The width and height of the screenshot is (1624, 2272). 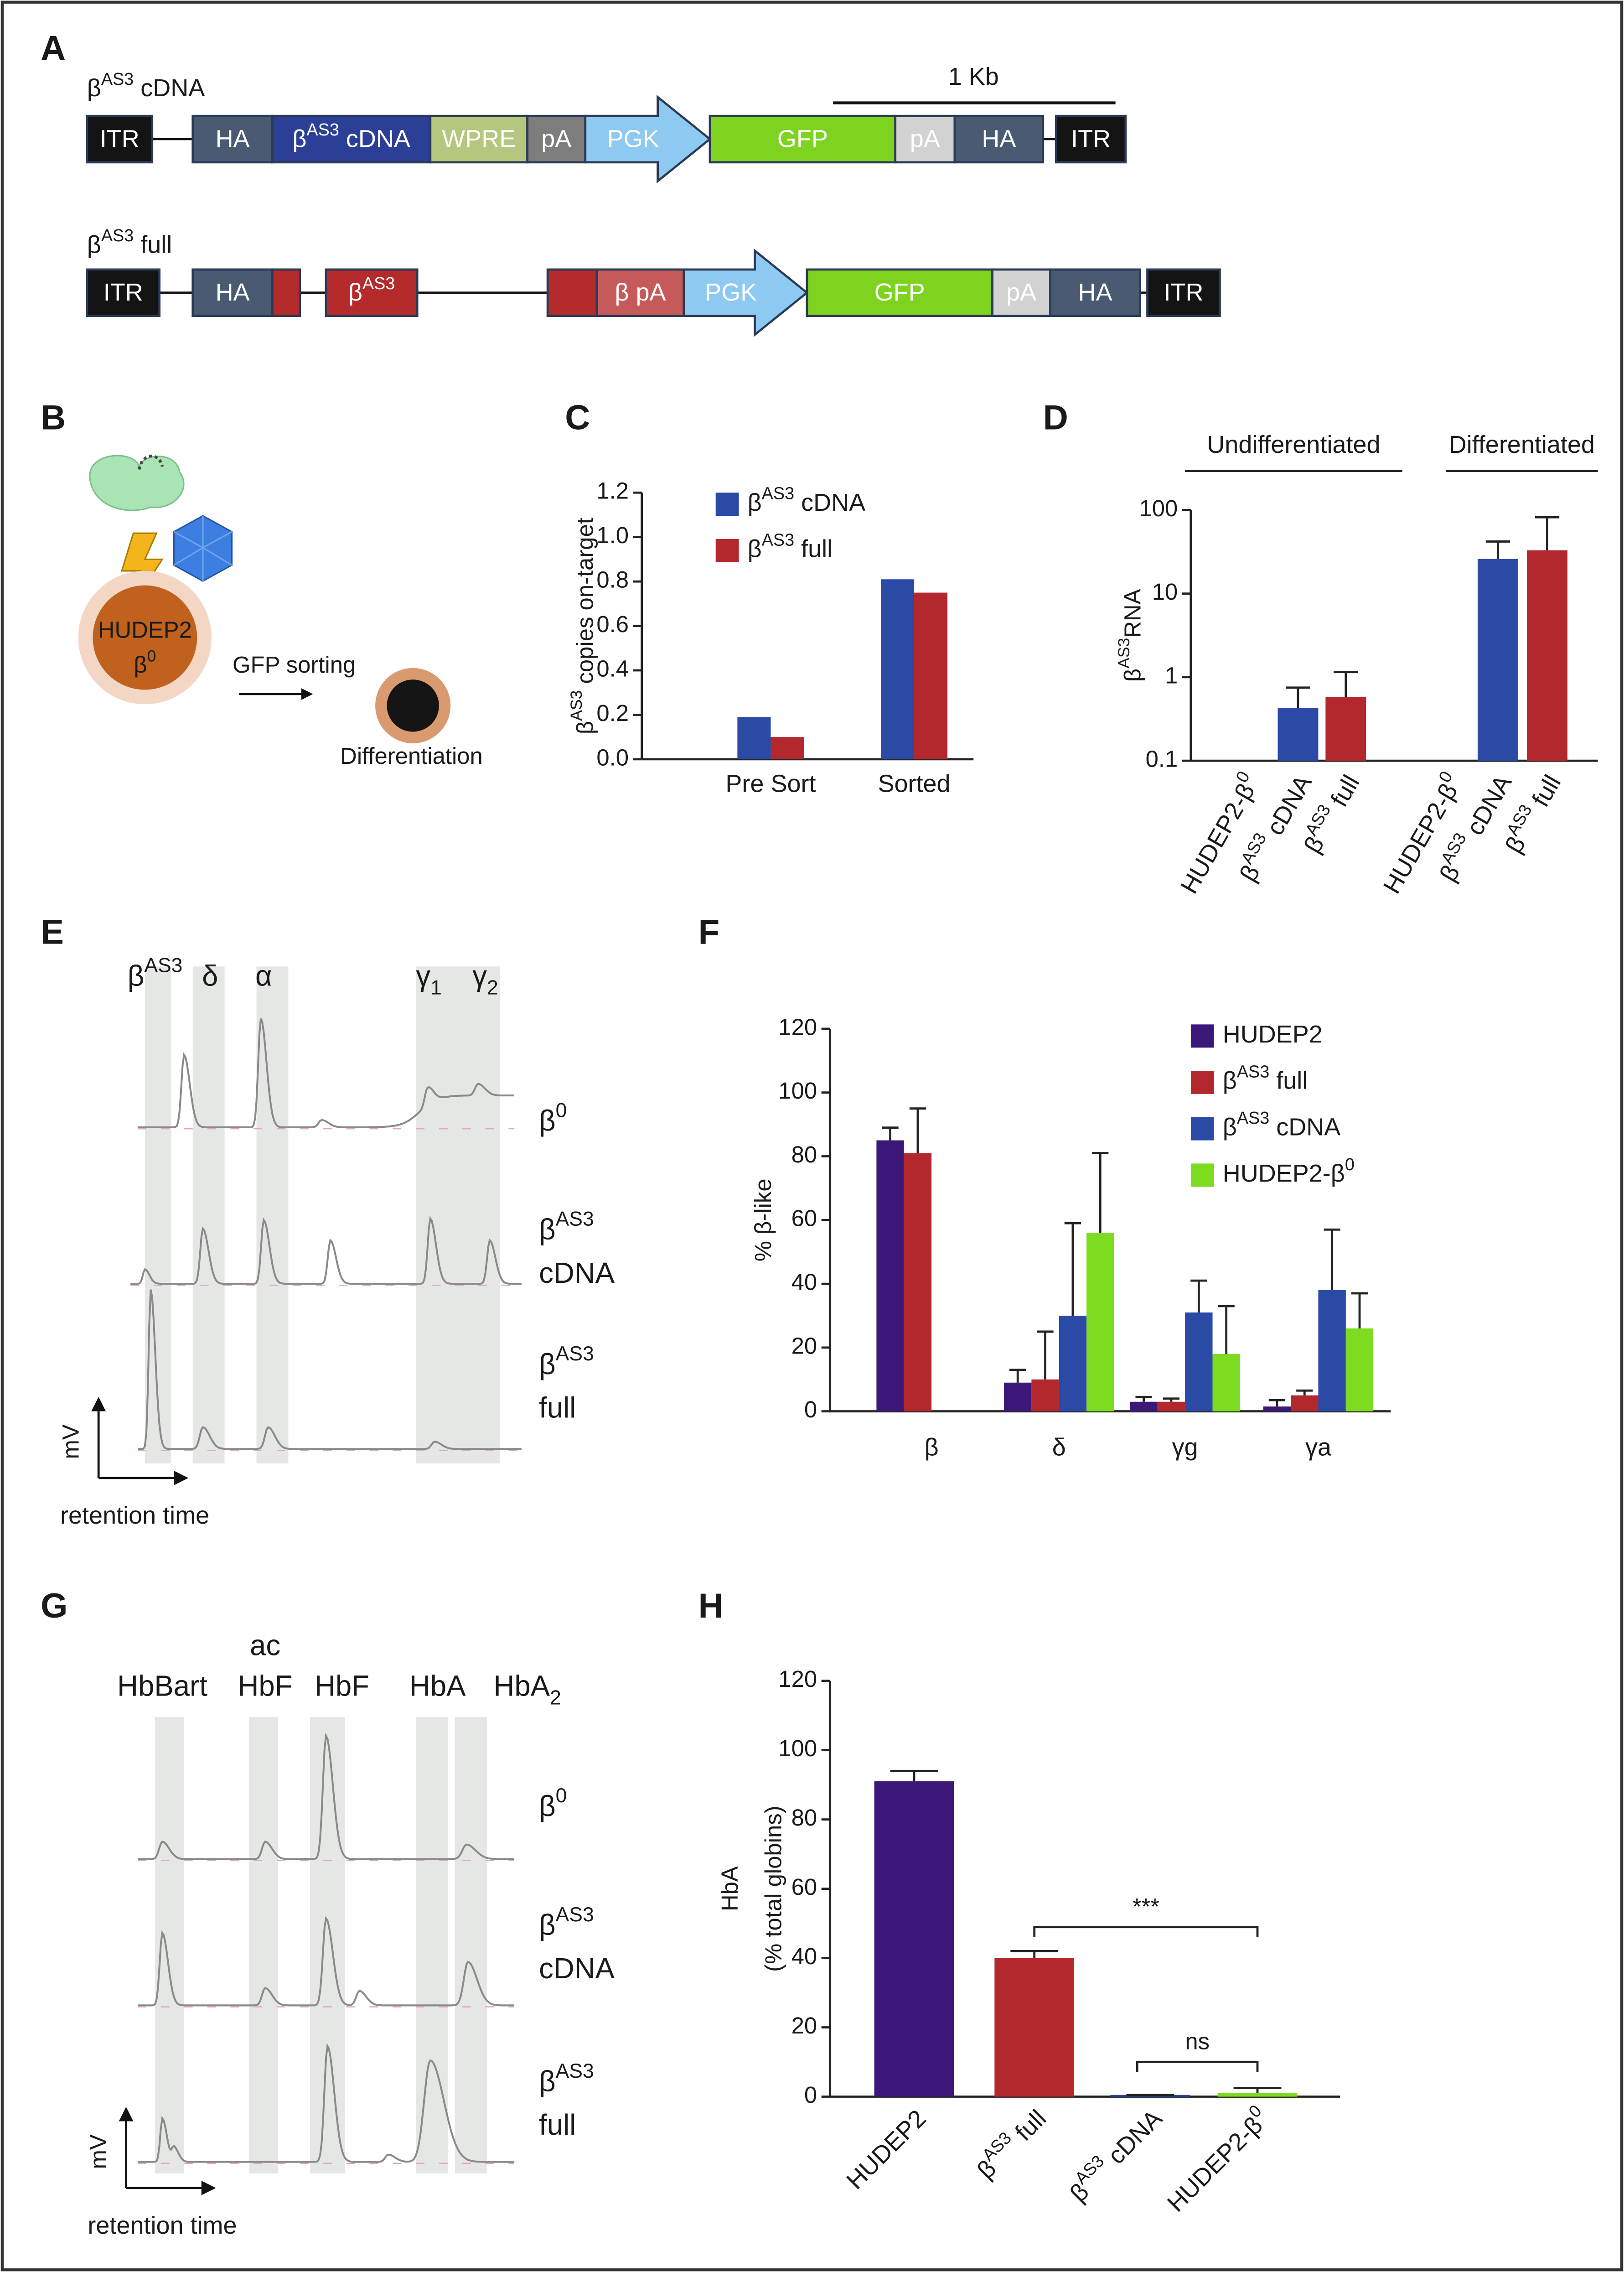 I want to click on significance-label: ***, so click(x=1146, y=1906).